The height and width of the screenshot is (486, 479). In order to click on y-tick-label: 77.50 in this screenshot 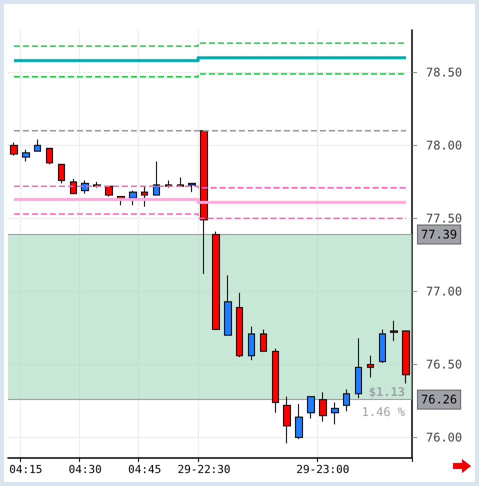, I will do `click(444, 218)`.